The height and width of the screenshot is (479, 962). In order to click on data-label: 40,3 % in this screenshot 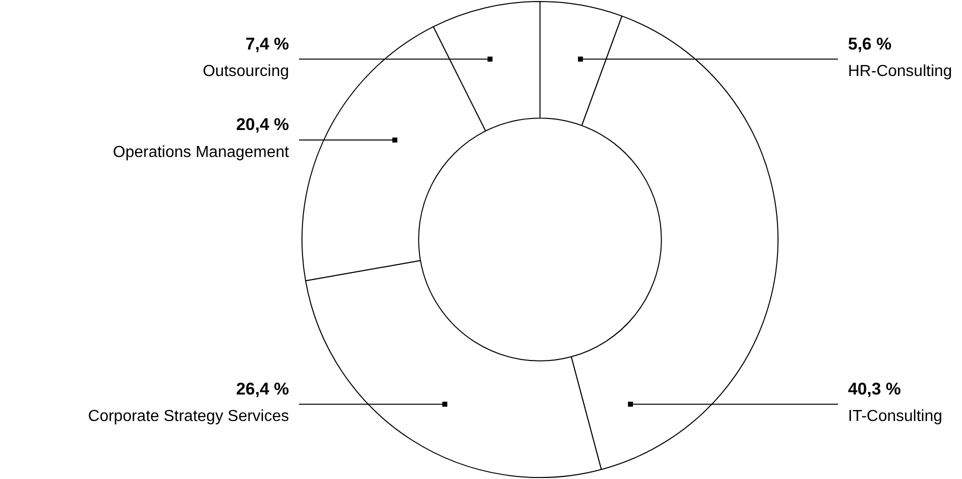, I will do `click(874, 388)`.